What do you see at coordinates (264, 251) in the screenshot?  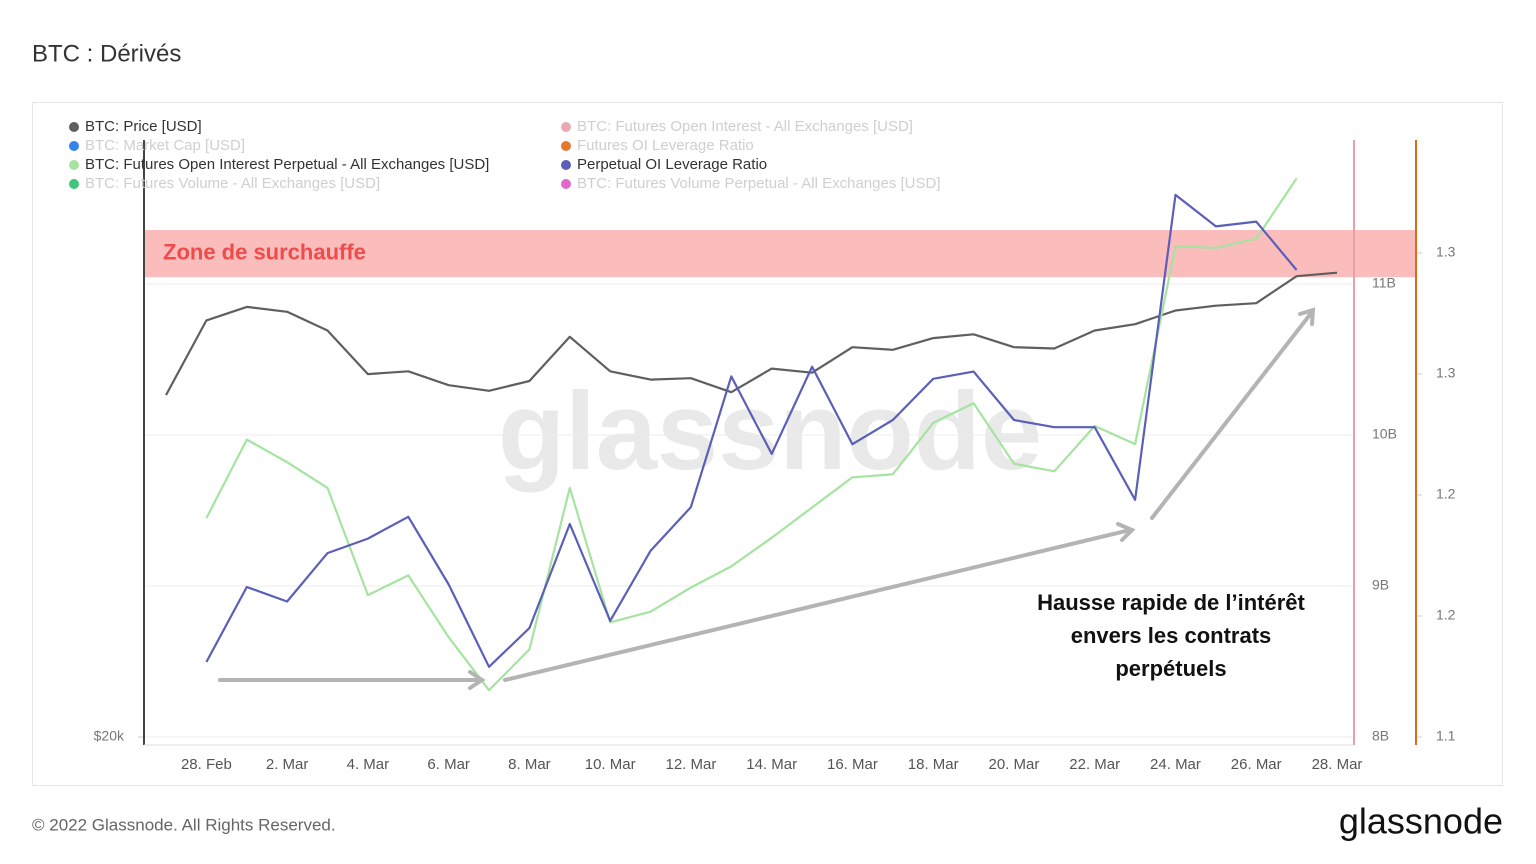 I see `zone-label: Zone de surchauffe` at bounding box center [264, 251].